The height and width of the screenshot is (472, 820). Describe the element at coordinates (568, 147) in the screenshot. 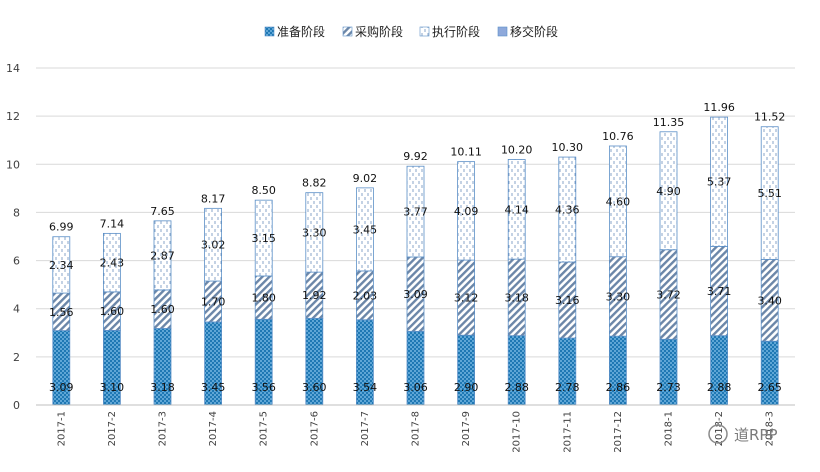

I see `total-value-label: 10.30` at that location.